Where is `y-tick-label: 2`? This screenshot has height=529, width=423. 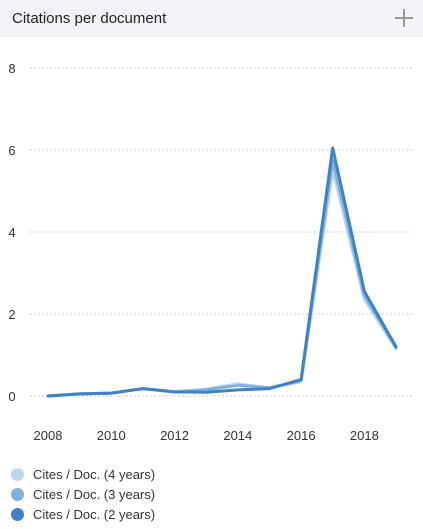 y-tick-label: 2 is located at coordinates (11, 314).